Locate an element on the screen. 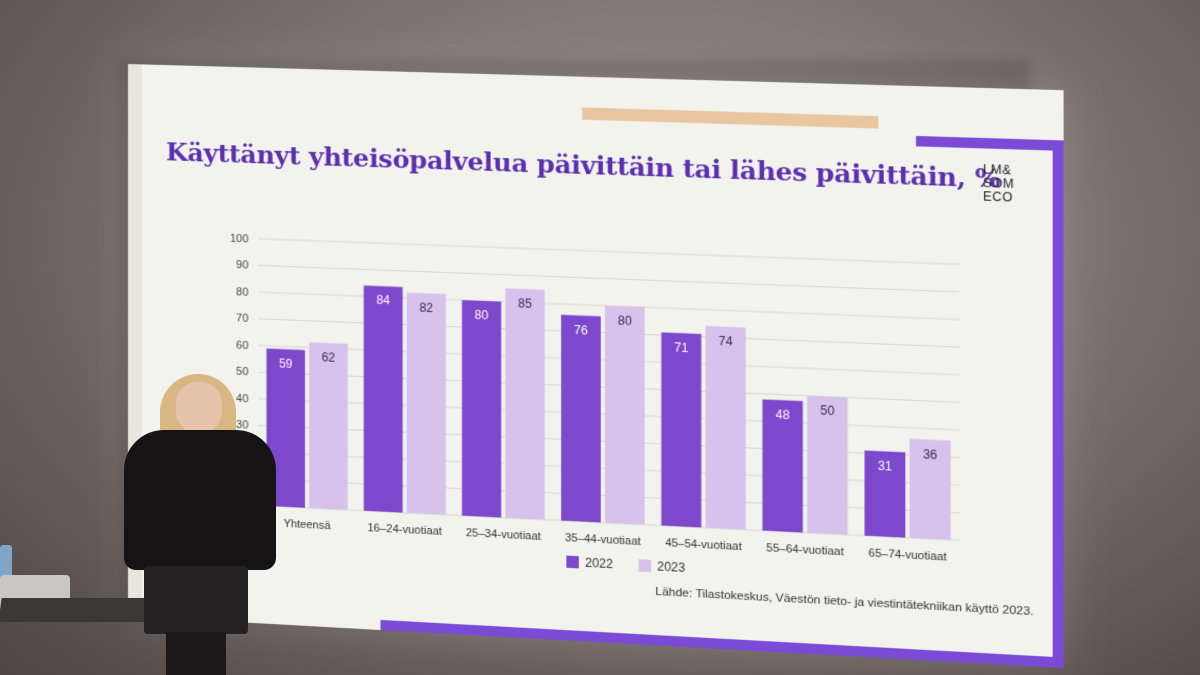 The width and height of the screenshot is (1200, 675). data-label-2022: 76 is located at coordinates (581, 329).